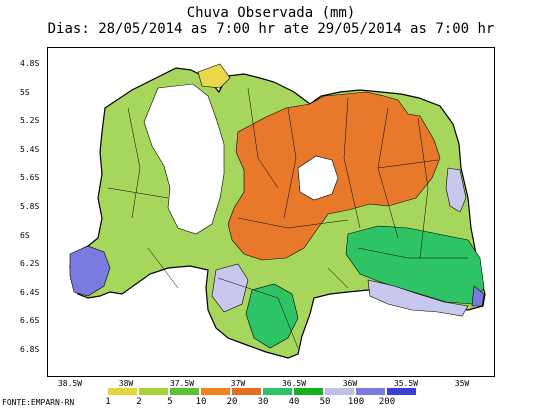 The width and height of the screenshot is (542, 416). I want to click on blue-zone-west, so click(90, 271).